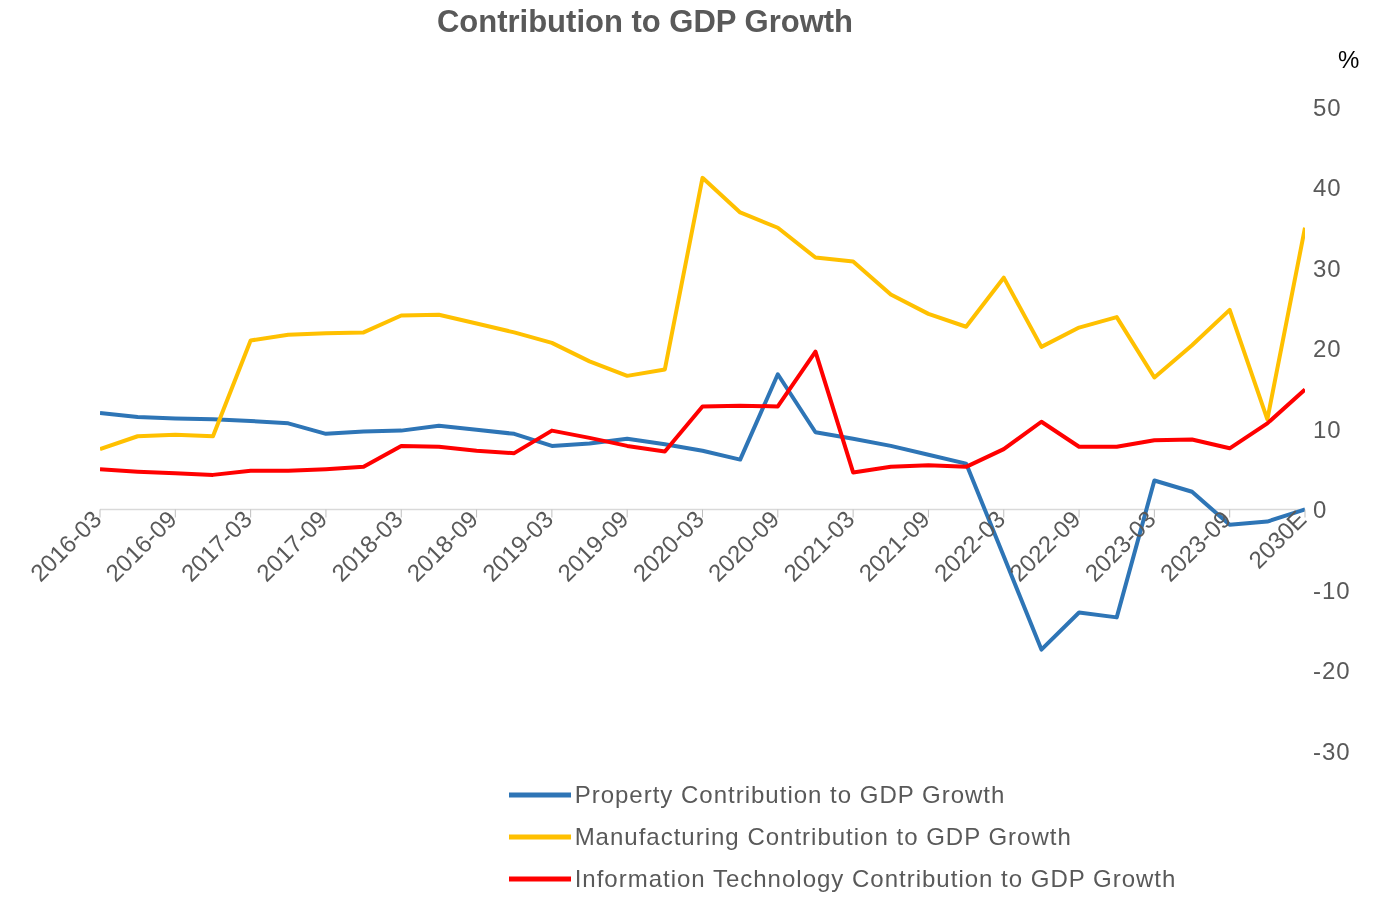 The image size is (1395, 916). Describe the element at coordinates (1327, 188) in the screenshot. I see `y-tick-label: 40` at that location.